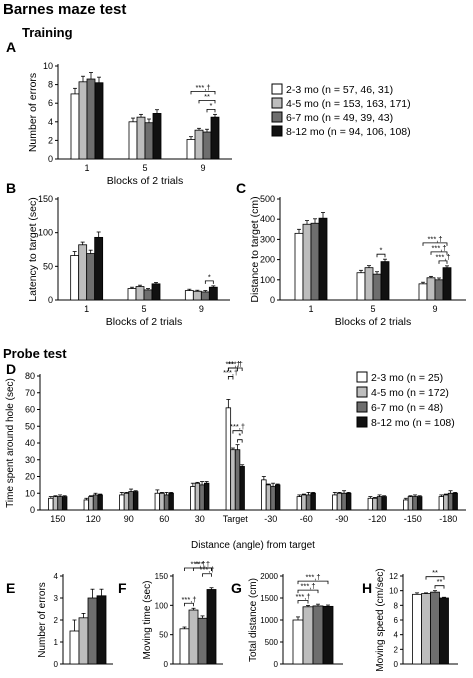  I want to click on section-probe-title: Probe test, so click(35, 353).